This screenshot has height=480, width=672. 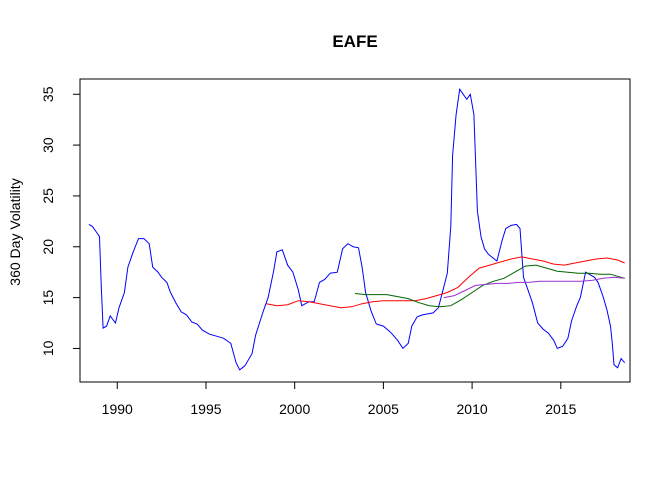 What do you see at coordinates (48, 145) in the screenshot?
I see `y-tick-label: 30` at bounding box center [48, 145].